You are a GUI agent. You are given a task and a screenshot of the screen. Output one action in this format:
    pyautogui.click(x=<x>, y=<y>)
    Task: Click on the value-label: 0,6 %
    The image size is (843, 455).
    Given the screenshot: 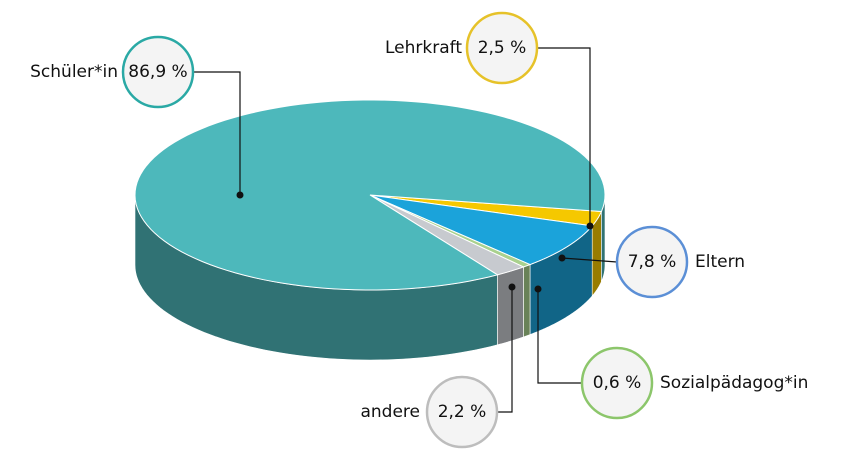 What is the action you would take?
    pyautogui.click(x=617, y=383)
    